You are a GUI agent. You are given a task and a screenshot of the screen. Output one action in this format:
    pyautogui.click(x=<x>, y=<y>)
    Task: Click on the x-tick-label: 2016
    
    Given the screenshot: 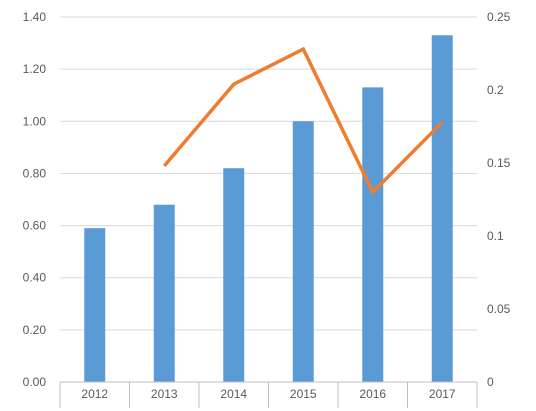 What is the action you would take?
    pyautogui.click(x=372, y=394)
    